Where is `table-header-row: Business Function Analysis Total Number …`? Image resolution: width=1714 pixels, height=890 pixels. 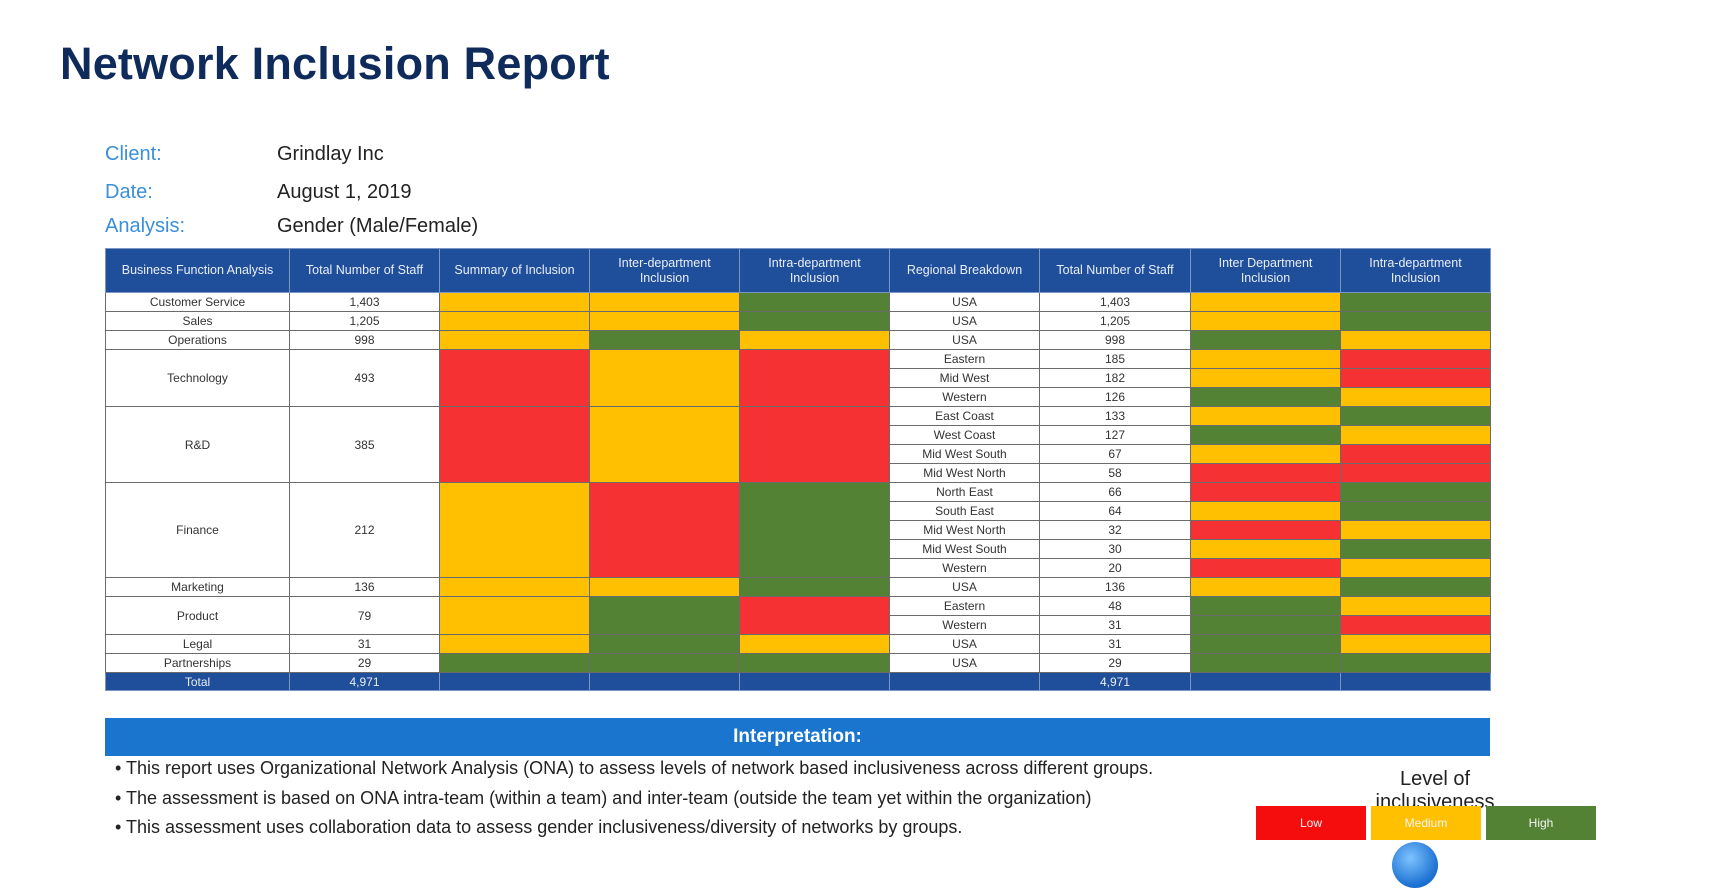
table-header-row: Business Function Analysis Total Number … is located at coordinates (798, 270).